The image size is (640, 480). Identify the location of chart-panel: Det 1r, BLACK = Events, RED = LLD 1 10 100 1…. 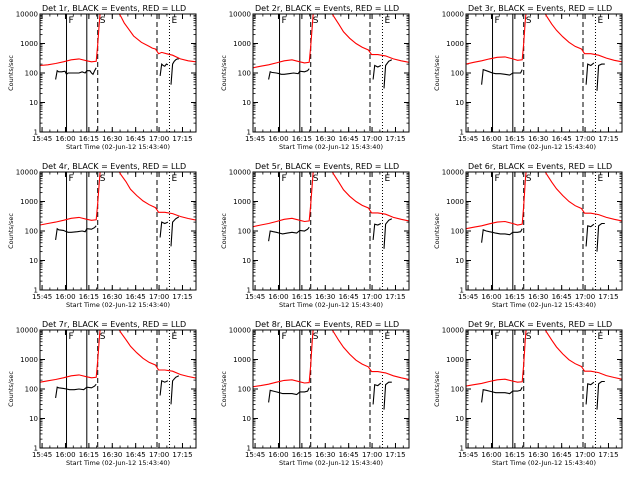
(102, 77).